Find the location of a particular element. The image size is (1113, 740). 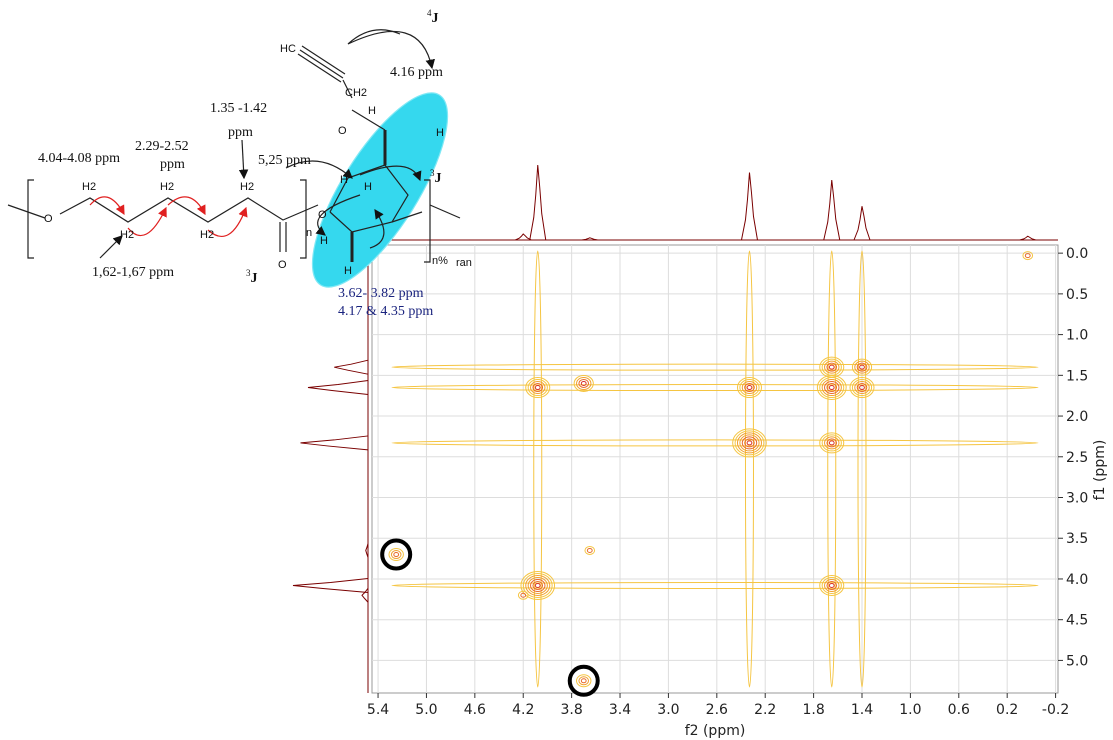

y-tick-label: 2.0 is located at coordinates (1077, 417).